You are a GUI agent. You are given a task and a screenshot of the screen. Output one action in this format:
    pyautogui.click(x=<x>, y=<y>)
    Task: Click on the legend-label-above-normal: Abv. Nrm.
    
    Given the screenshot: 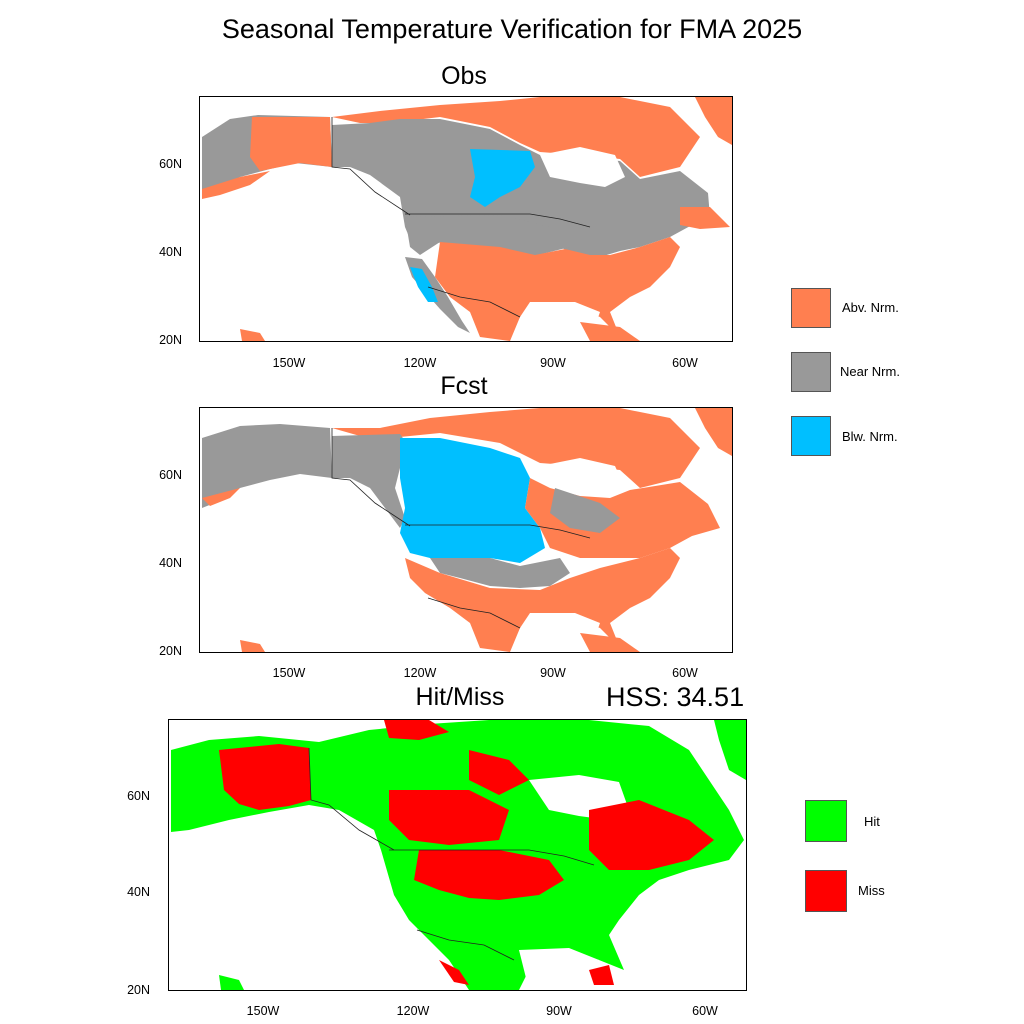 What is the action you would take?
    pyautogui.click(x=870, y=307)
    